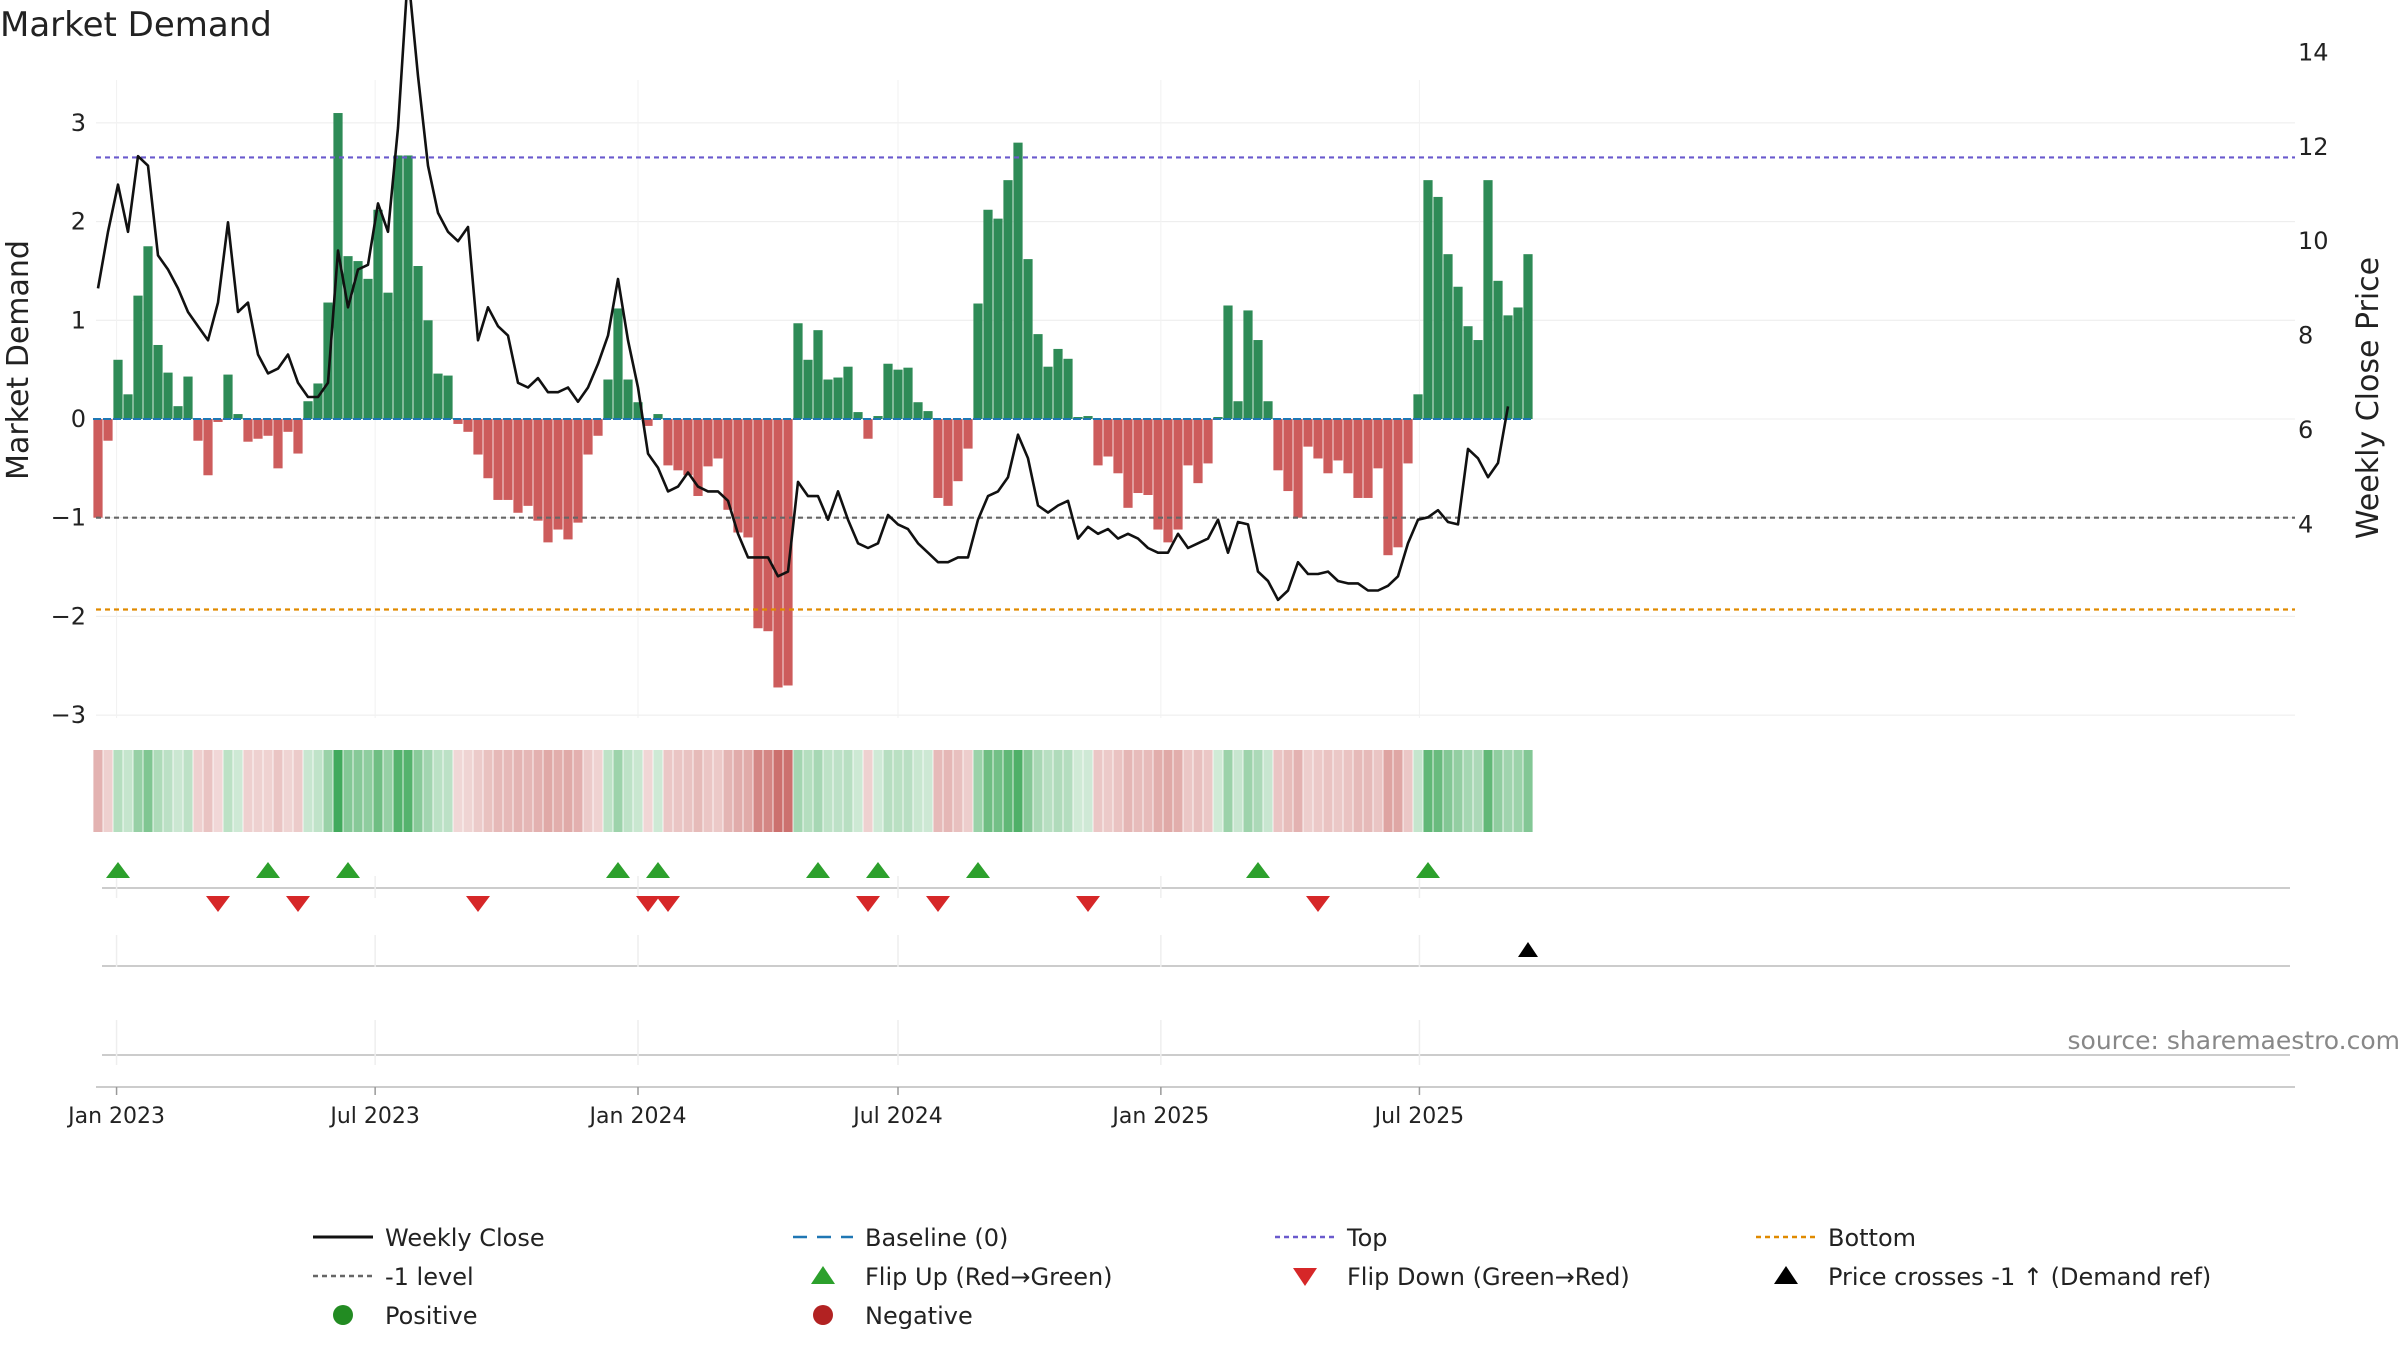  I want to click on x-tick-label: Jan 2023, so click(115, 1116).